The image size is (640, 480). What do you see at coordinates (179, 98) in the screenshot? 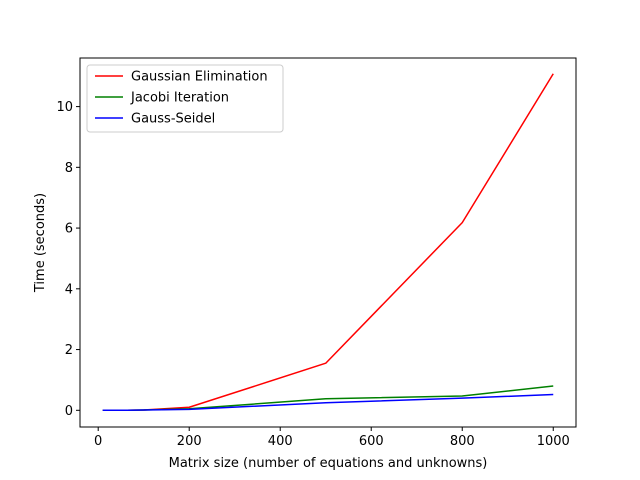
I see `legend-label: Jacobi Iteration` at bounding box center [179, 98].